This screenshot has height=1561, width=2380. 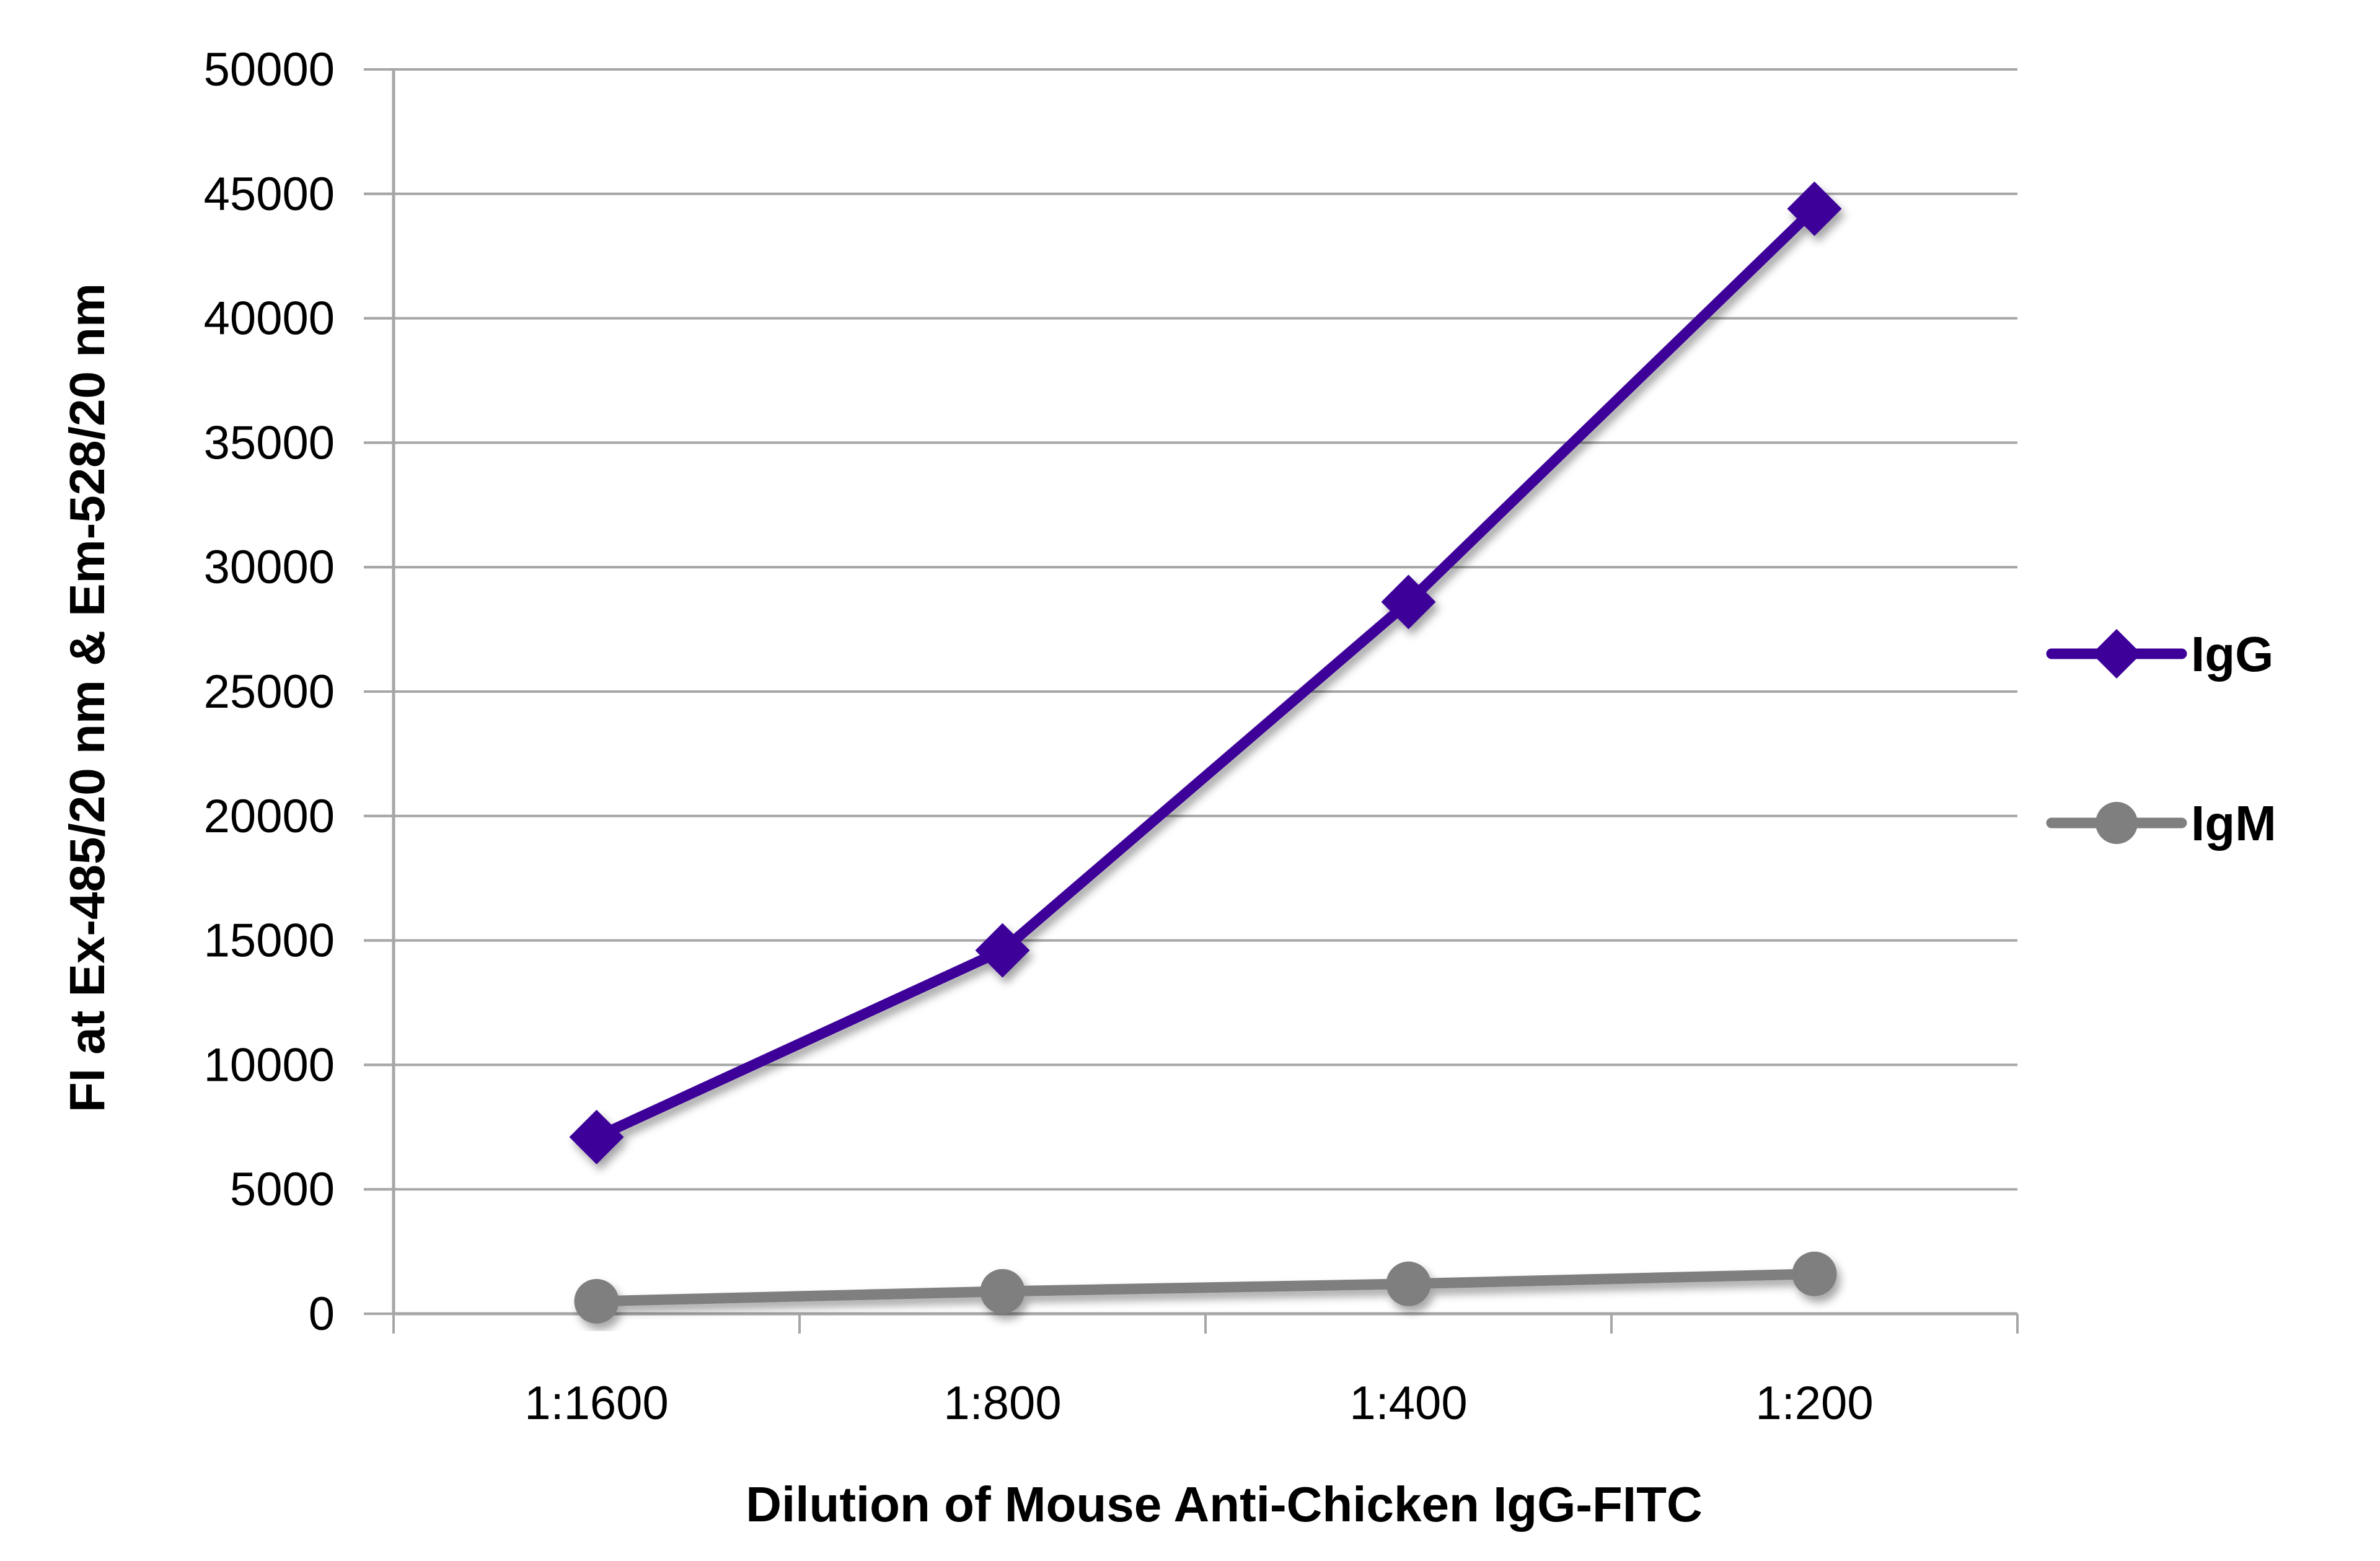 What do you see at coordinates (2161, 823) in the screenshot?
I see `legend-item-igm: IgM` at bounding box center [2161, 823].